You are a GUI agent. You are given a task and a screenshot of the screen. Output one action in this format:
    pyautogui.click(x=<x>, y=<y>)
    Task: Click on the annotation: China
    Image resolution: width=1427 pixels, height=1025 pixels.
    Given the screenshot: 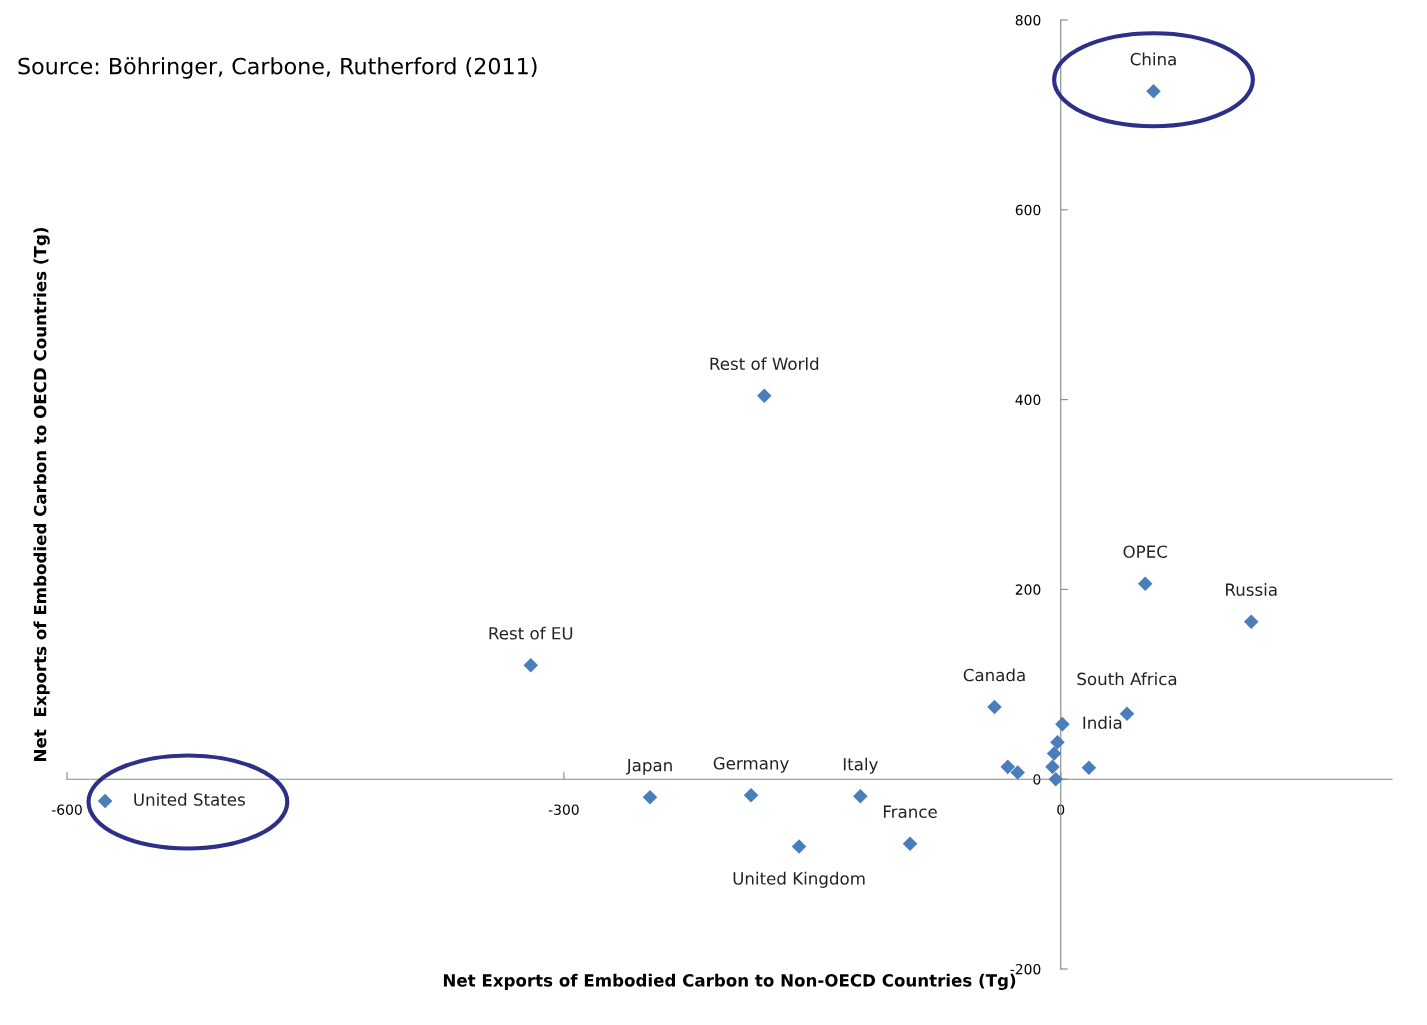 What is the action you would take?
    pyautogui.click(x=1153, y=59)
    